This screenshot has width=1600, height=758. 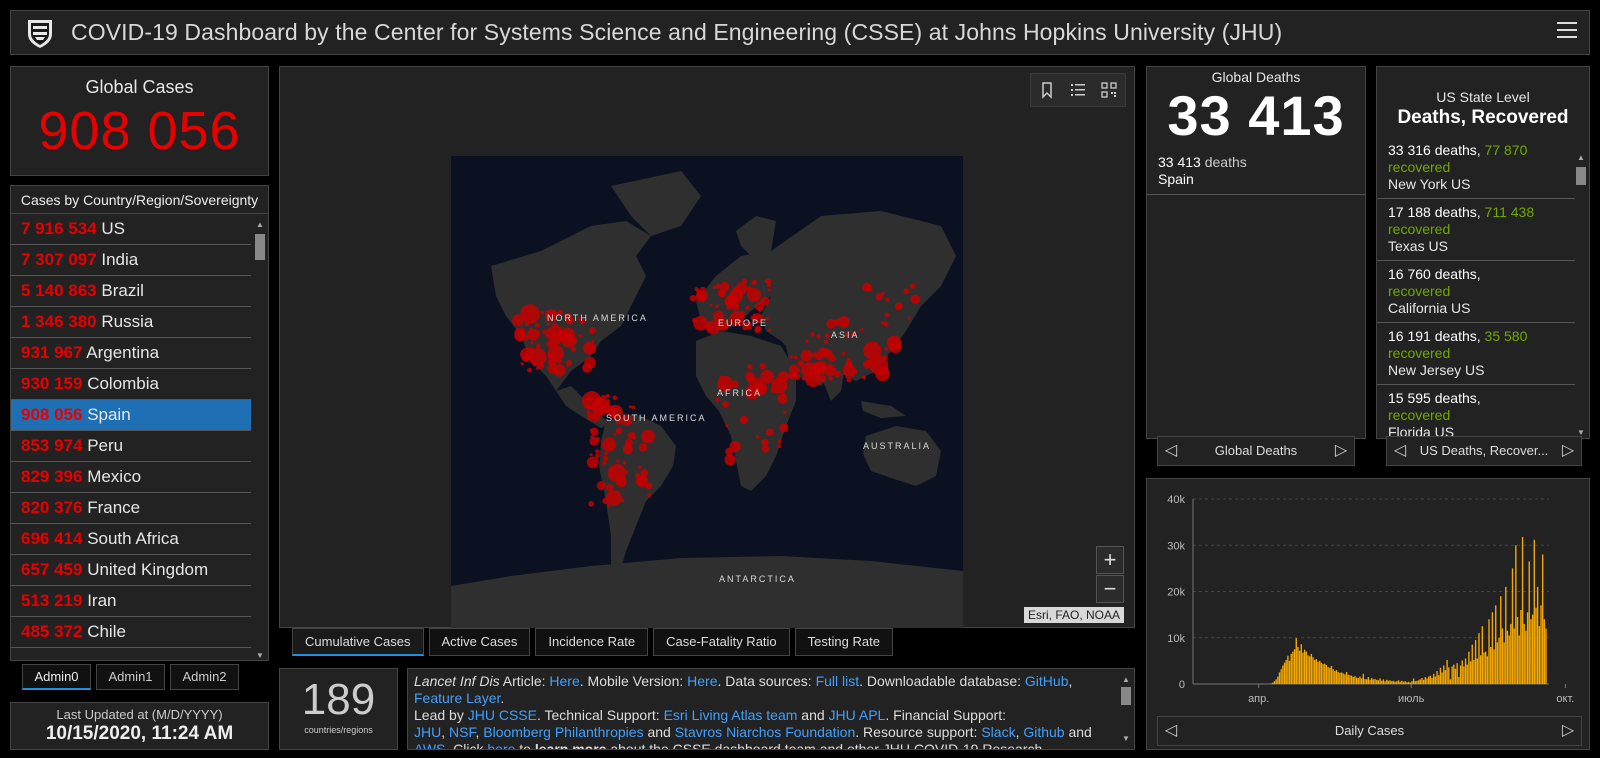 What do you see at coordinates (1581, 176) in the screenshot?
I see `scroll-thumb` at bounding box center [1581, 176].